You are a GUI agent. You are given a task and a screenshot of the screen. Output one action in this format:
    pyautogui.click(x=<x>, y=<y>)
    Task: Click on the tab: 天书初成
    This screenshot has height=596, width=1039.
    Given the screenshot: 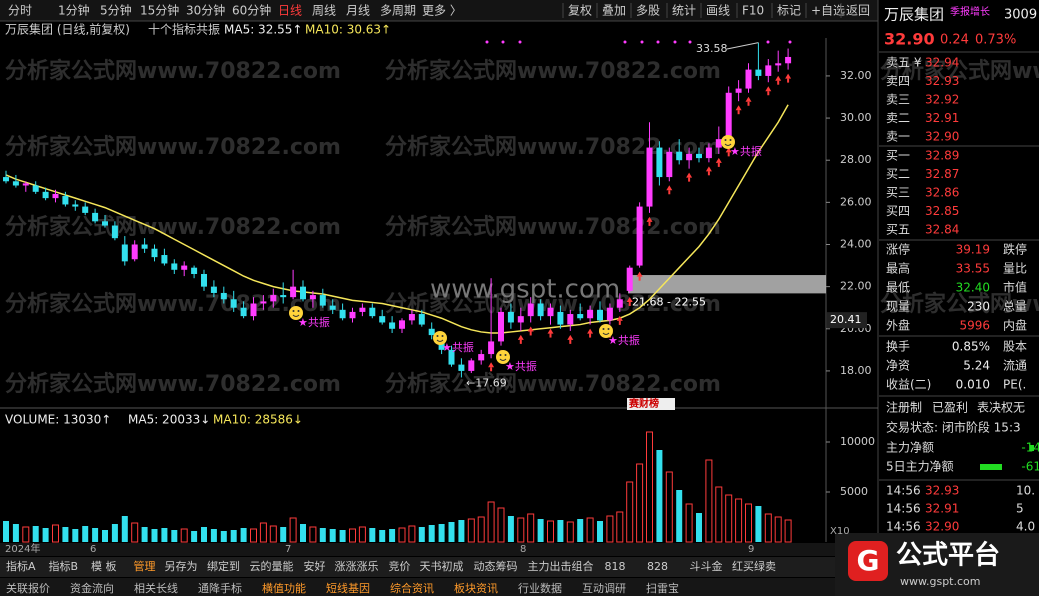 What is the action you would take?
    pyautogui.click(x=442, y=566)
    